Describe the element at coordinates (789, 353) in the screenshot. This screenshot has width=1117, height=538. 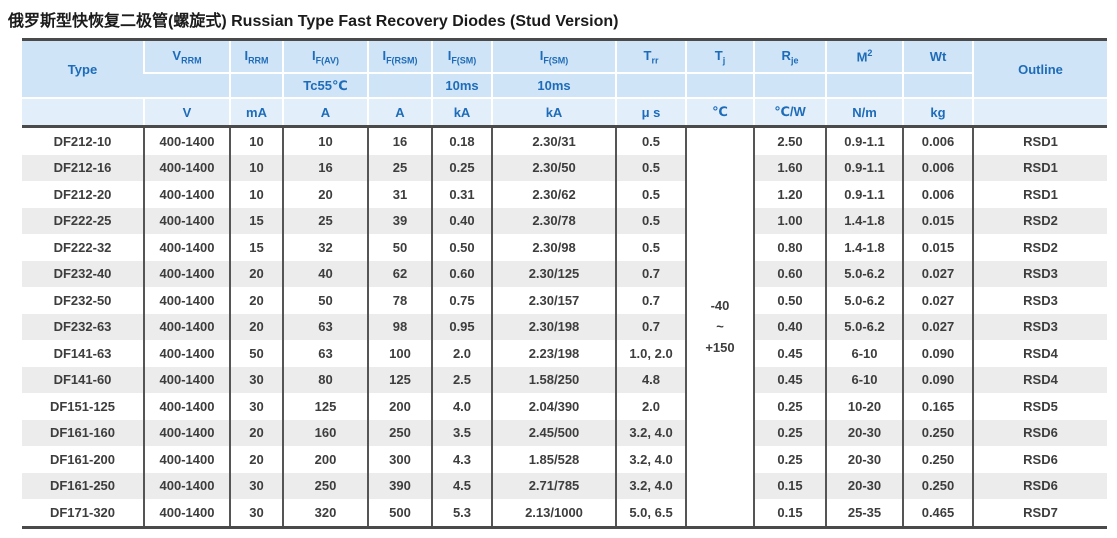
I see `data-cell: 0.45` at that location.